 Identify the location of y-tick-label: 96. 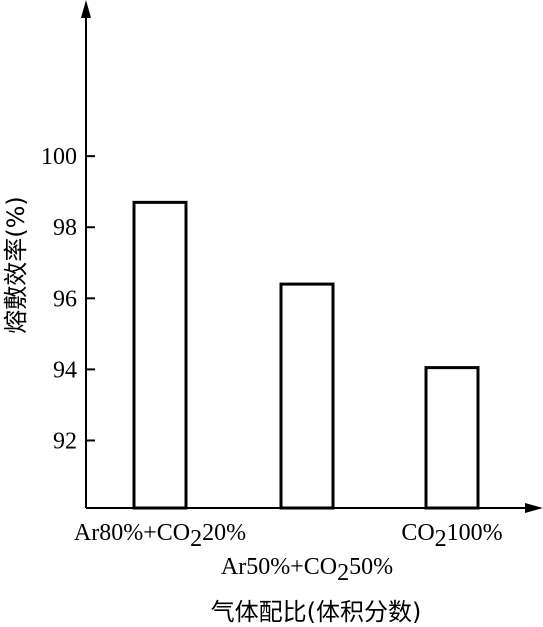
(65, 299).